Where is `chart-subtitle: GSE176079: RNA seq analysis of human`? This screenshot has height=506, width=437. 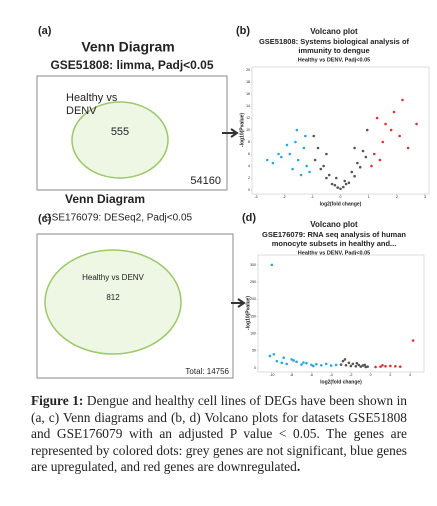
chart-subtitle: GSE176079: RNA seq analysis of human is located at coordinates (334, 234).